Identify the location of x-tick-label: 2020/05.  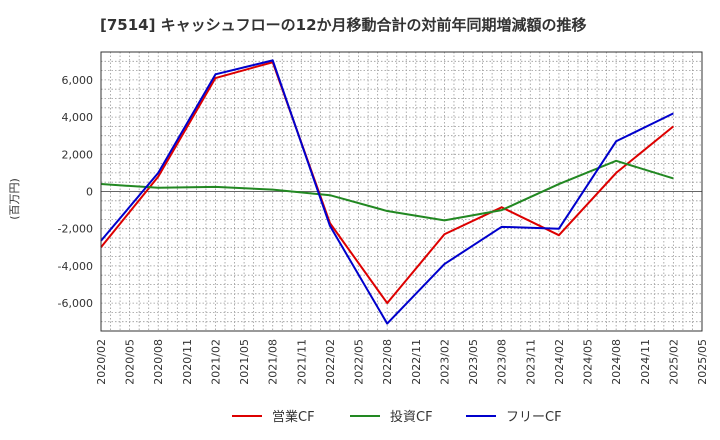
(130, 362).